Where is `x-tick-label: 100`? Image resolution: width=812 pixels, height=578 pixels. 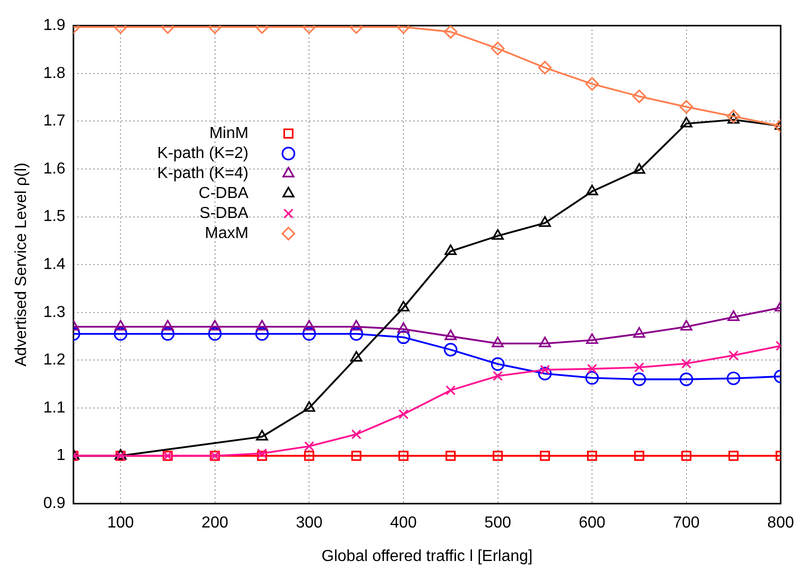
x-tick-label: 100 is located at coordinates (120, 523).